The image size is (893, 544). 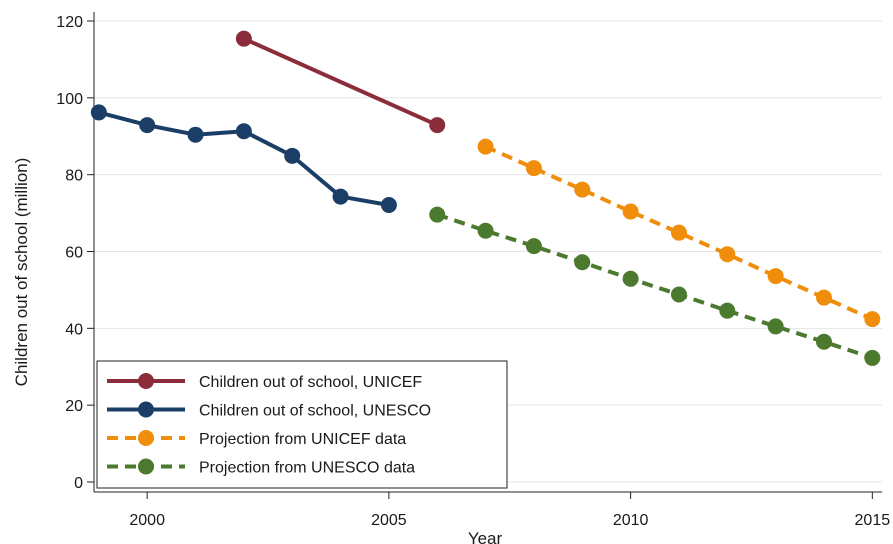 I want to click on y-tick-label-40: 40, so click(x=74, y=329).